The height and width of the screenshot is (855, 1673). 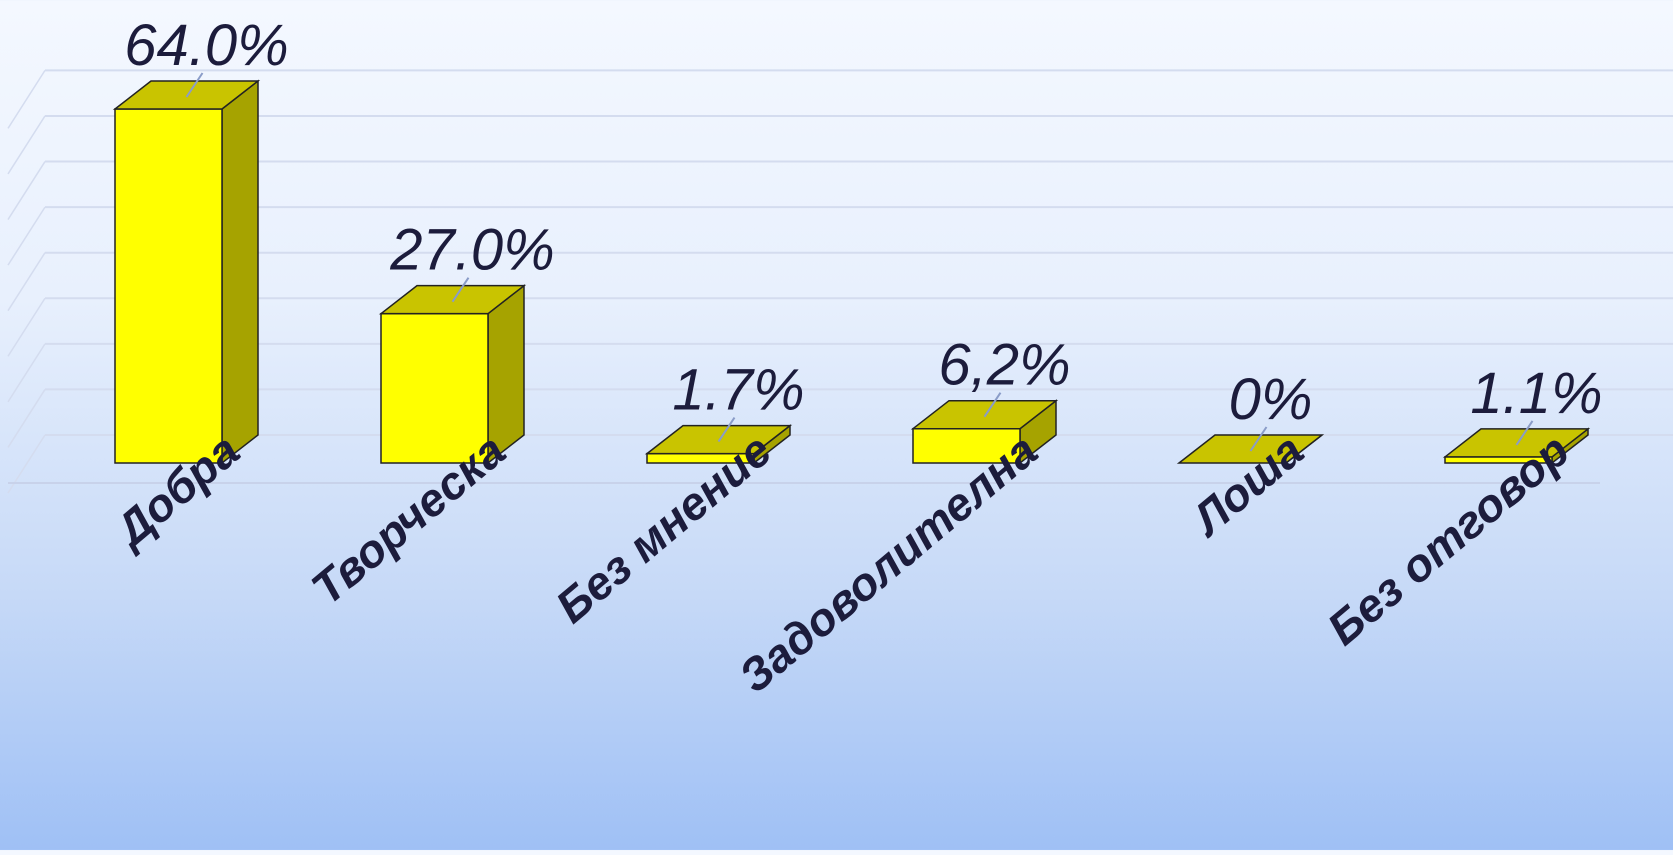 What do you see at coordinates (738, 390) in the screenshot?
I see `value-label: 1.7%` at bounding box center [738, 390].